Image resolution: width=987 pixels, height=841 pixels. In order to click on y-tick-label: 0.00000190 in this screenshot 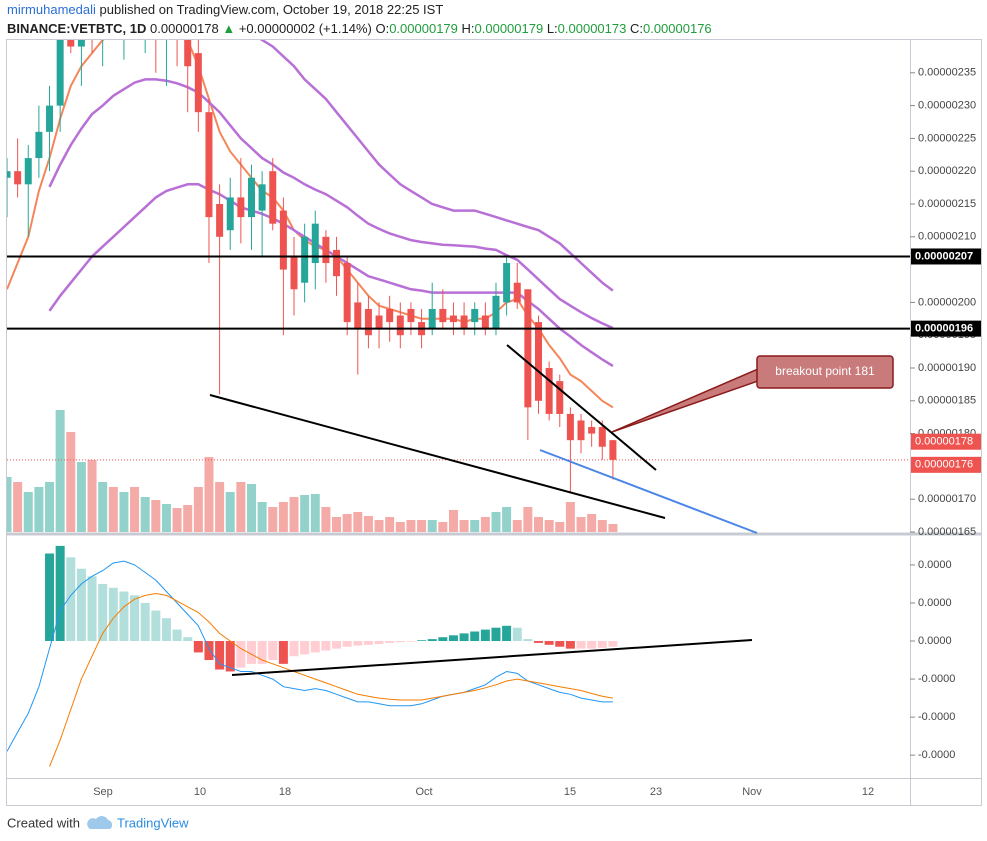, I will do `click(947, 368)`.